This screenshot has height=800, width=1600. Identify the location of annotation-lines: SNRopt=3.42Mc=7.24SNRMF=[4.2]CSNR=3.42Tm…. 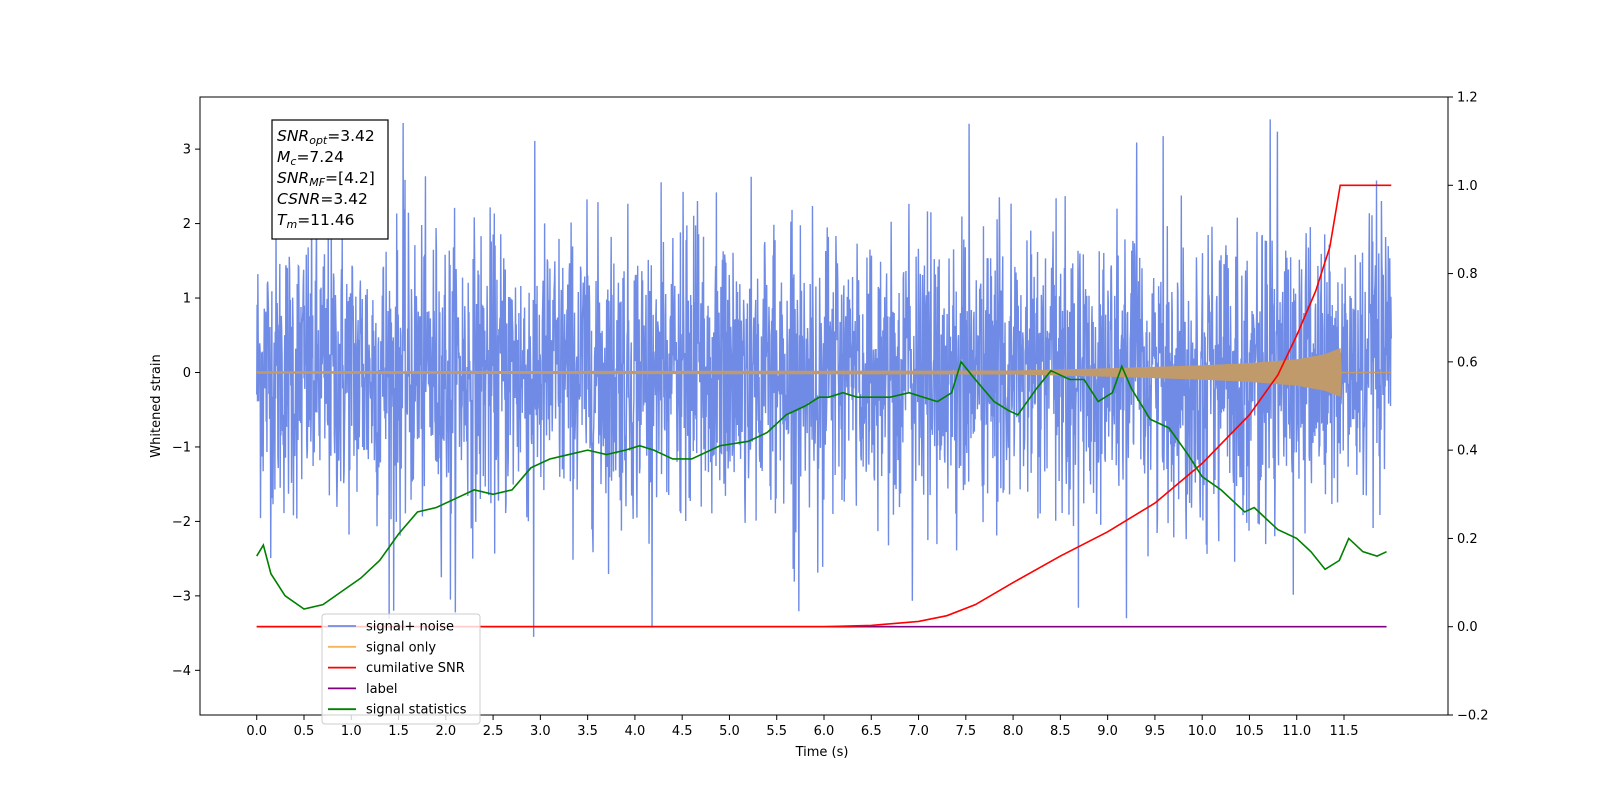
(326, 179).